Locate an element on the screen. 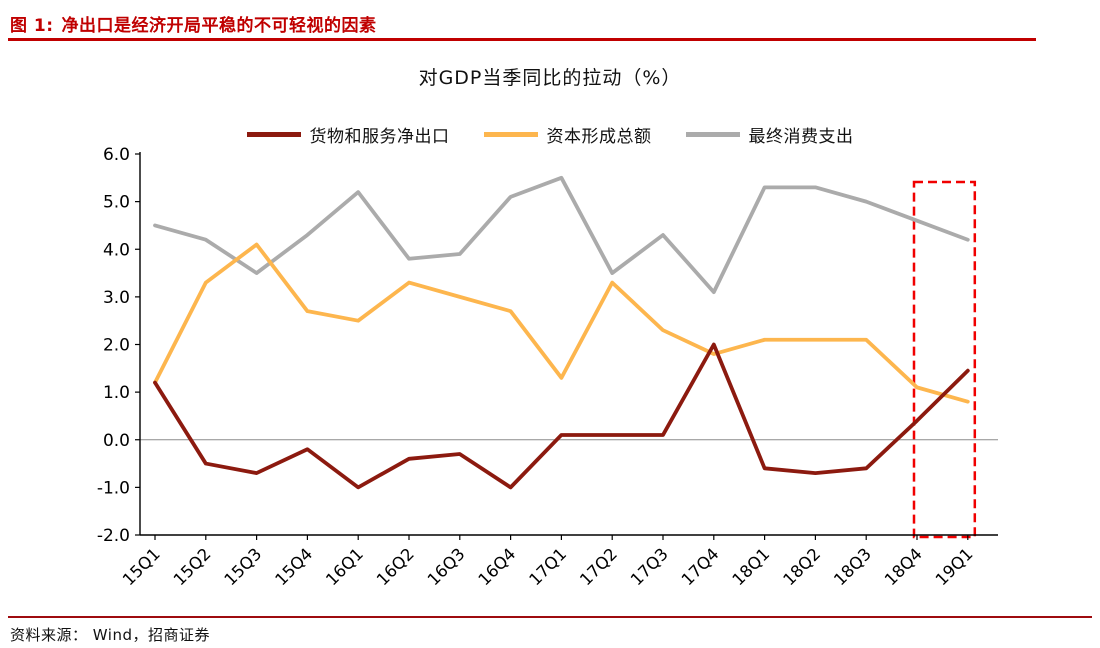 The height and width of the screenshot is (648, 1100). x-tick-label: 15Q3 is located at coordinates (243, 566).